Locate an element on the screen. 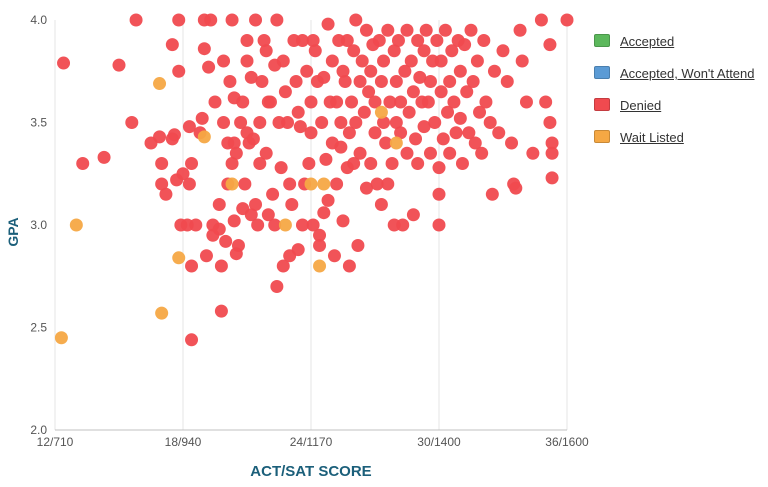 The image size is (768, 487). legend-item-wait-listed: Wait Listed is located at coordinates (680, 142).